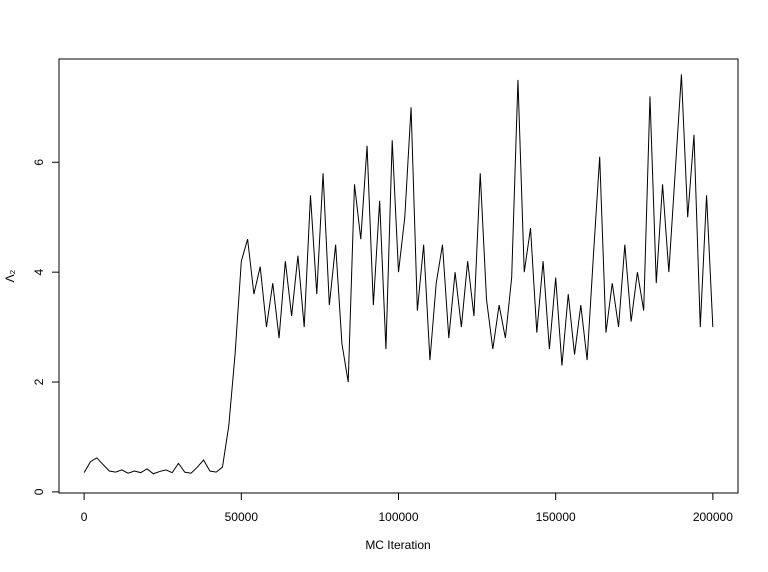 Image resolution: width=768 pixels, height=572 pixels. Describe the element at coordinates (556, 517) in the screenshot. I see `x-tick-label: 150000` at that location.